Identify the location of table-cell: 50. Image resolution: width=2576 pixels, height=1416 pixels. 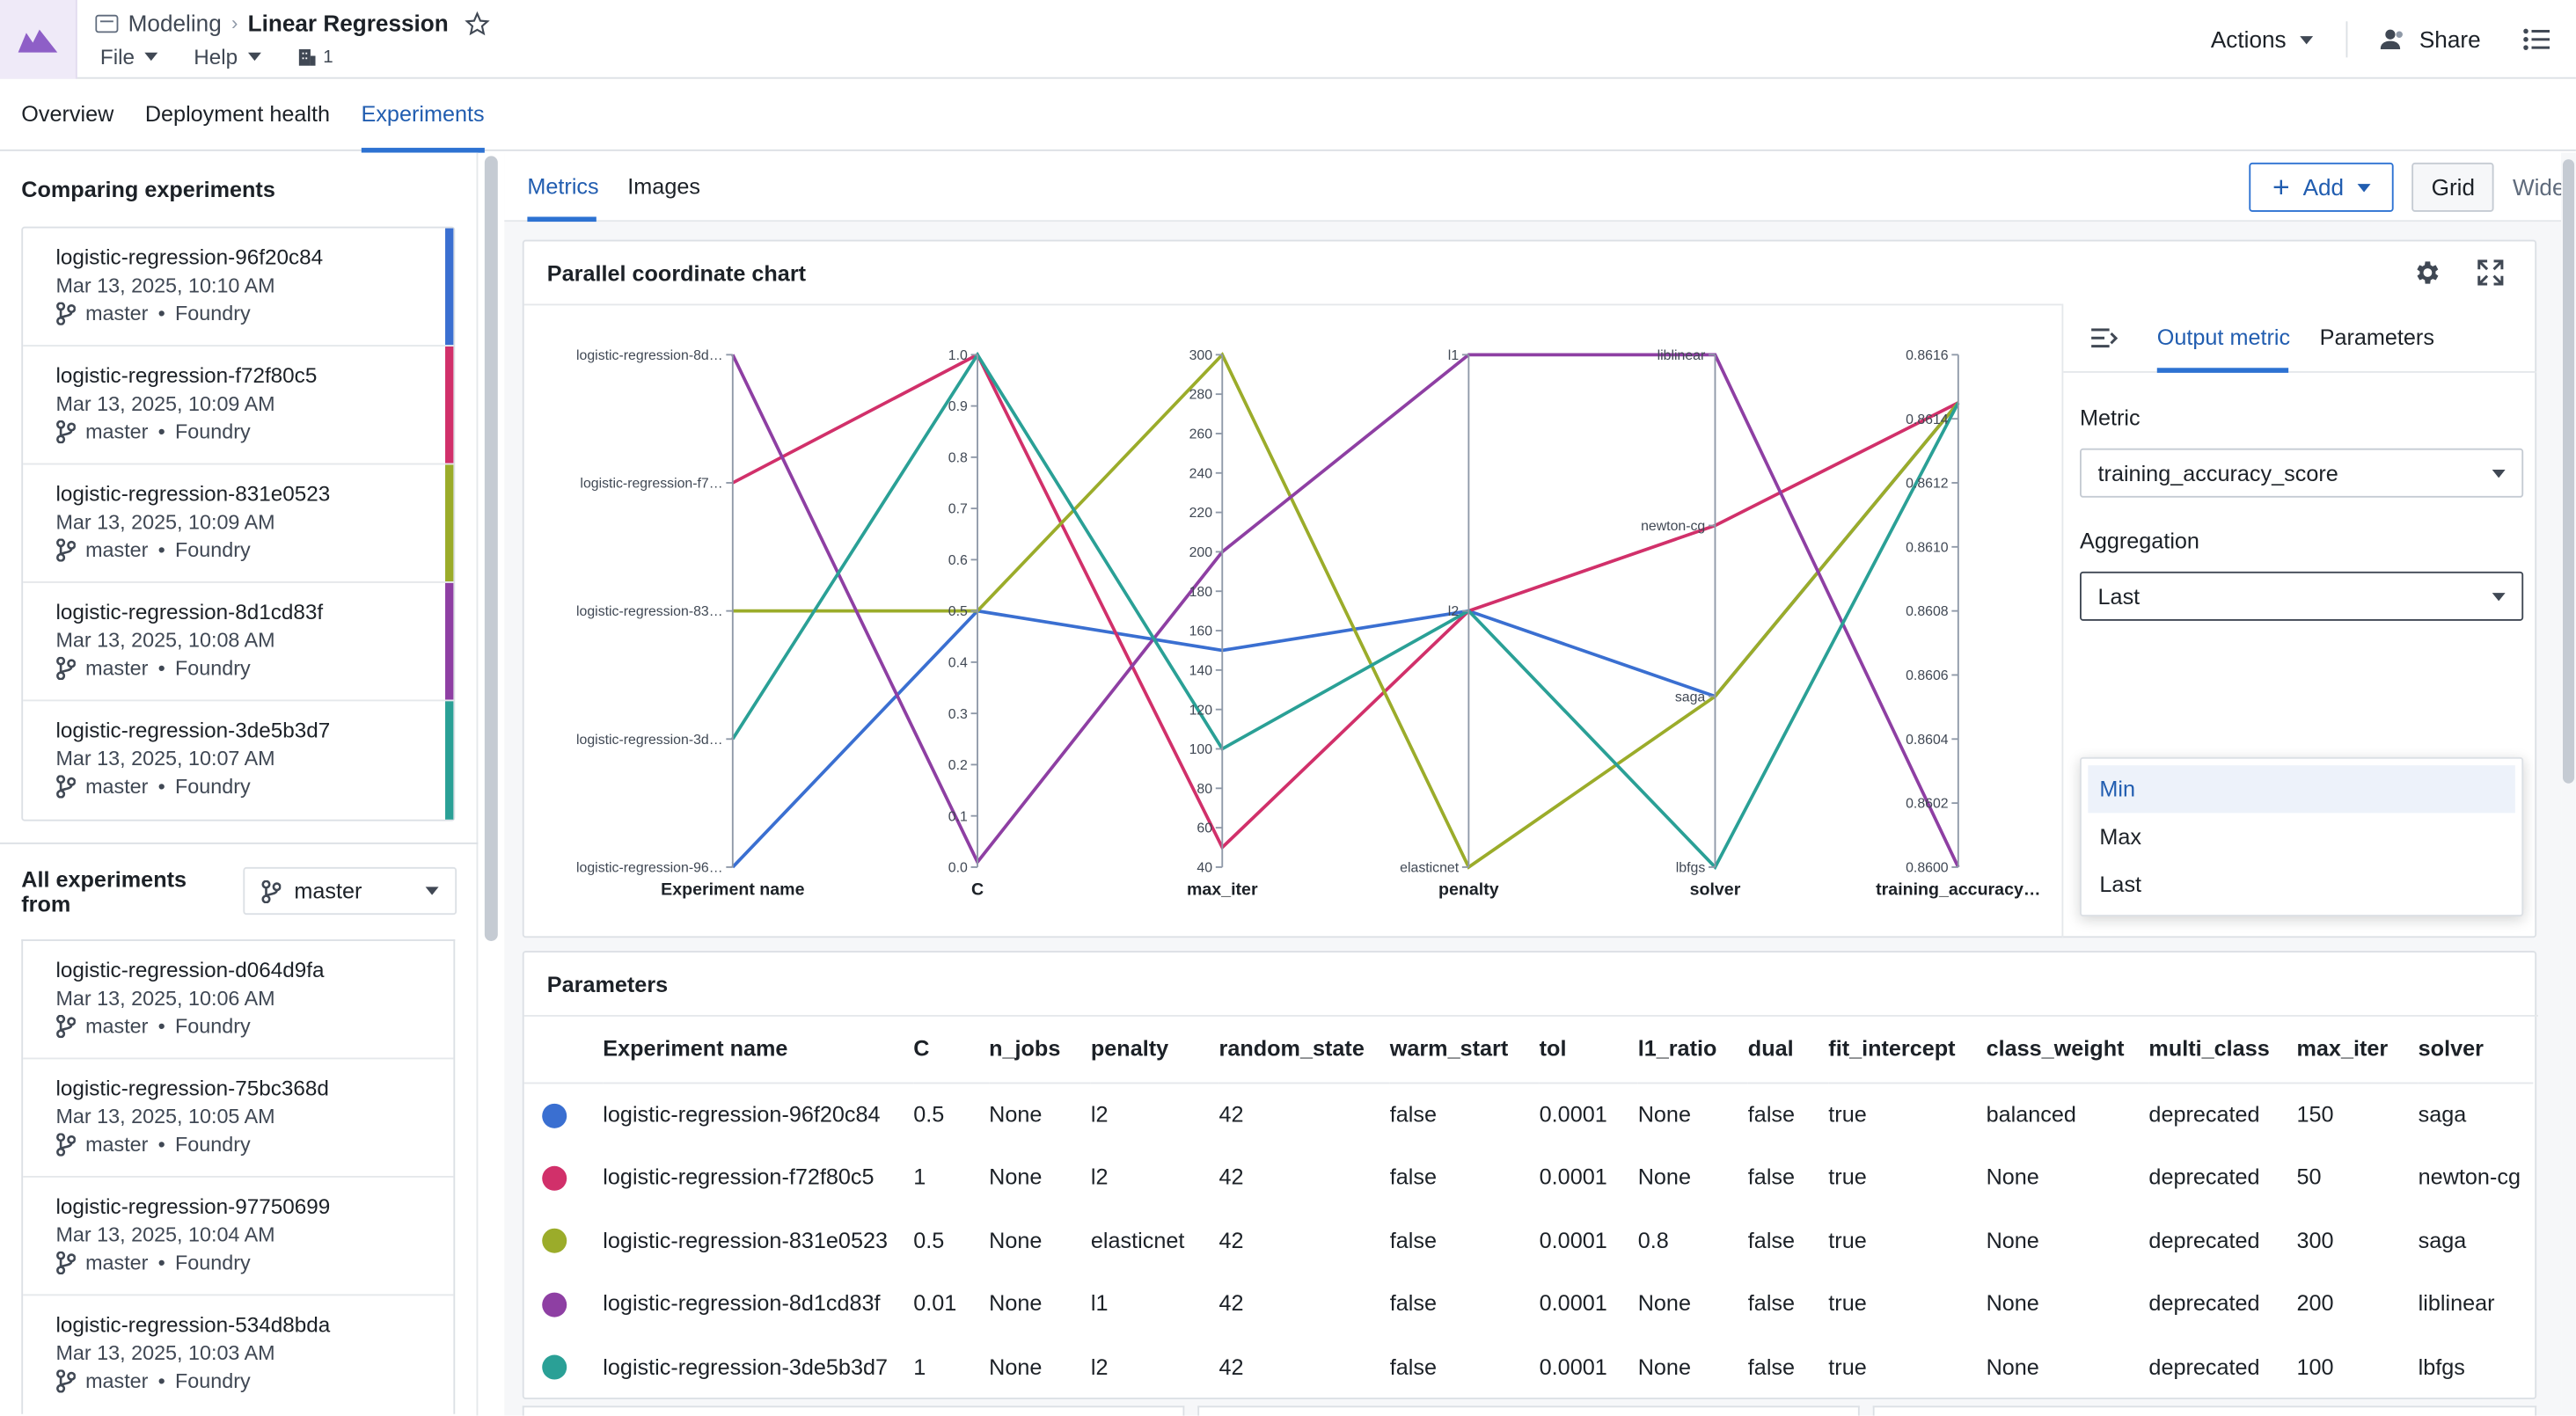
(2309, 1177).